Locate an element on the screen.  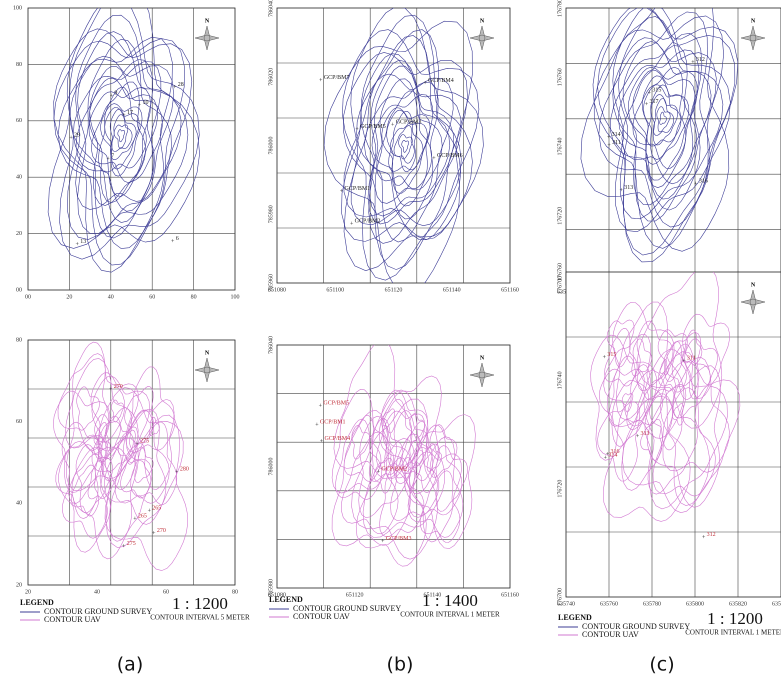
x-tick-label: 651160 is located at coordinates (510, 595).